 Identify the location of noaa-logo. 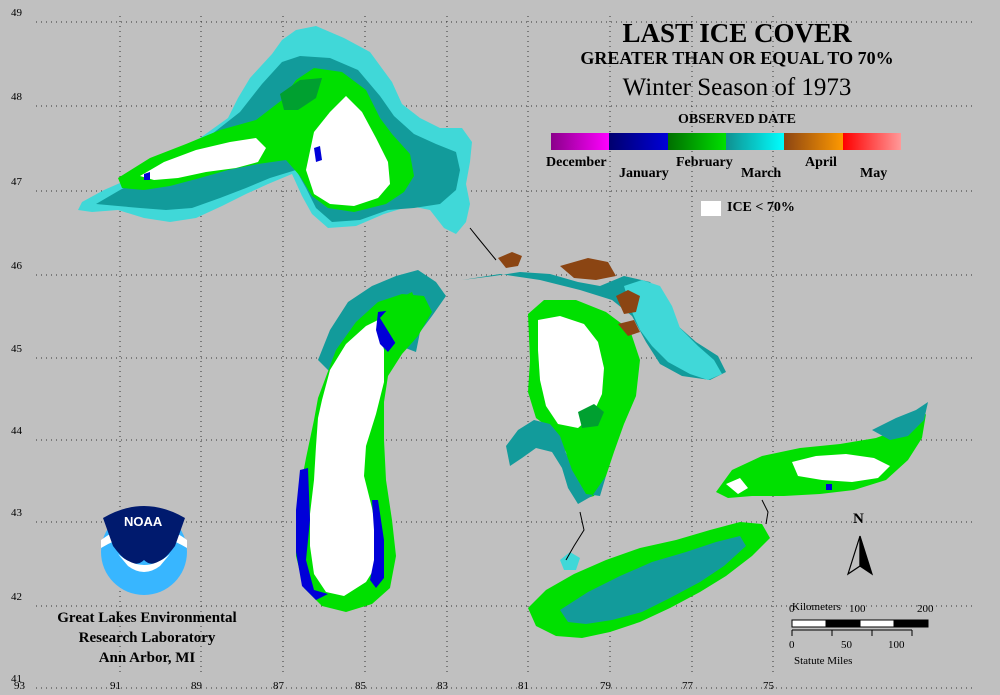
(144, 550).